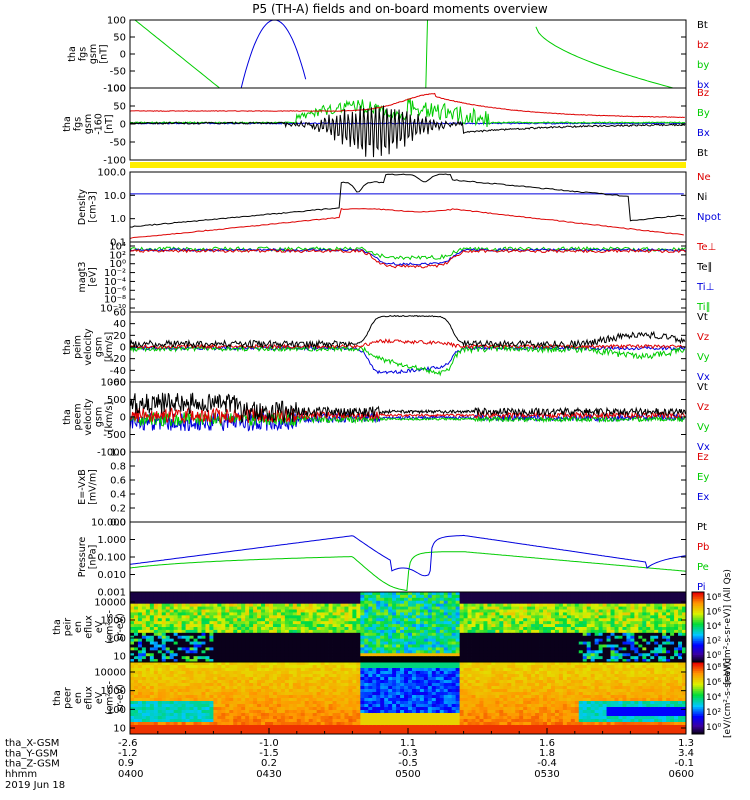 Image resolution: width=750 pixels, height=800 pixels. Describe the element at coordinates (119, 38) in the screenshot. I see `y-tick-label: 50` at that location.